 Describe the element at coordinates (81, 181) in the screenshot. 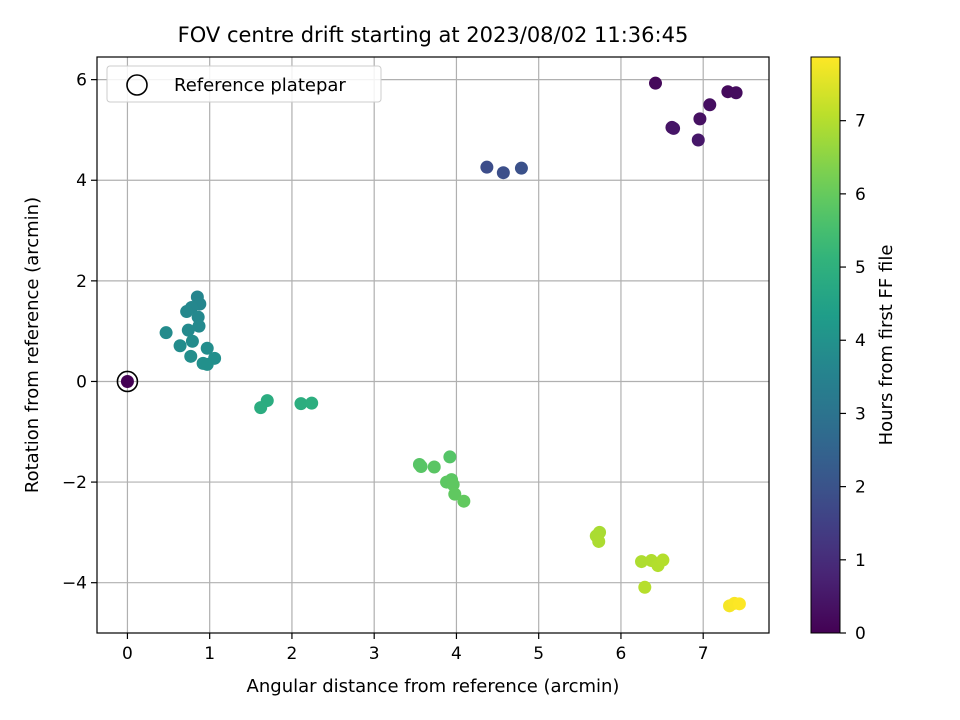

I see `y-tick-label: 4` at that location.